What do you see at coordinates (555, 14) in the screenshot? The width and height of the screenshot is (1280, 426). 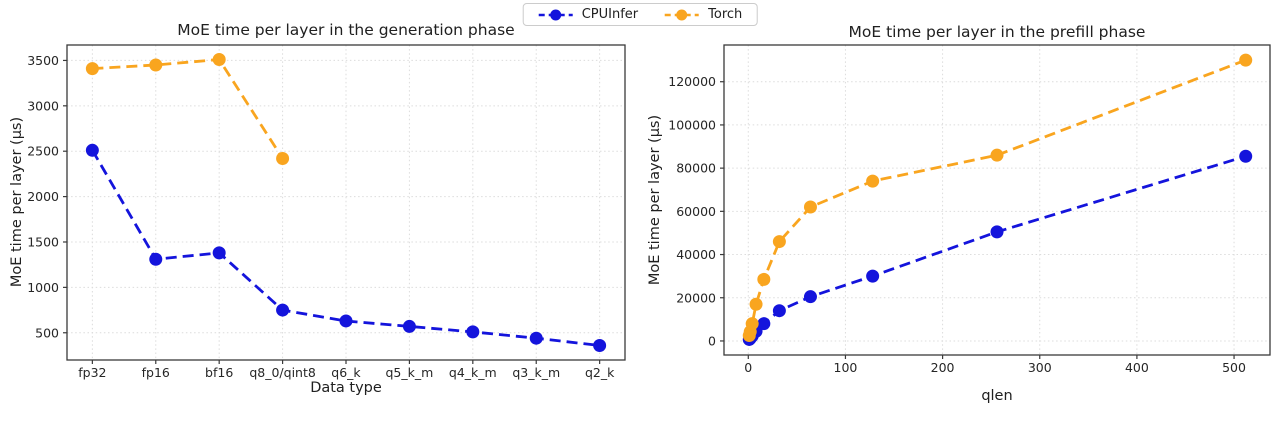 I see `cpuinfer-line-marker-icon` at bounding box center [555, 14].